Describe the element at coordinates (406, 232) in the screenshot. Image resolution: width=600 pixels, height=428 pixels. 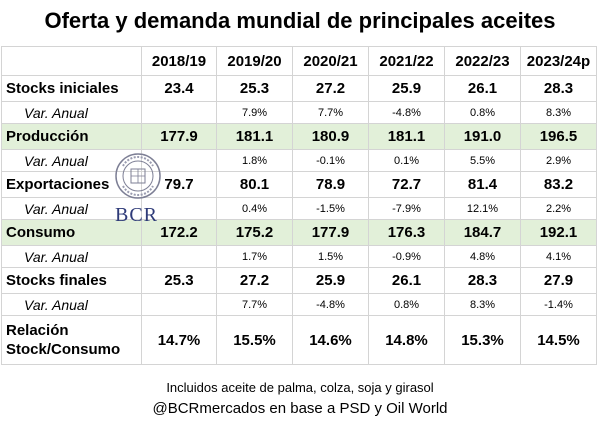
I see `table-cell: 176.3` at that location.